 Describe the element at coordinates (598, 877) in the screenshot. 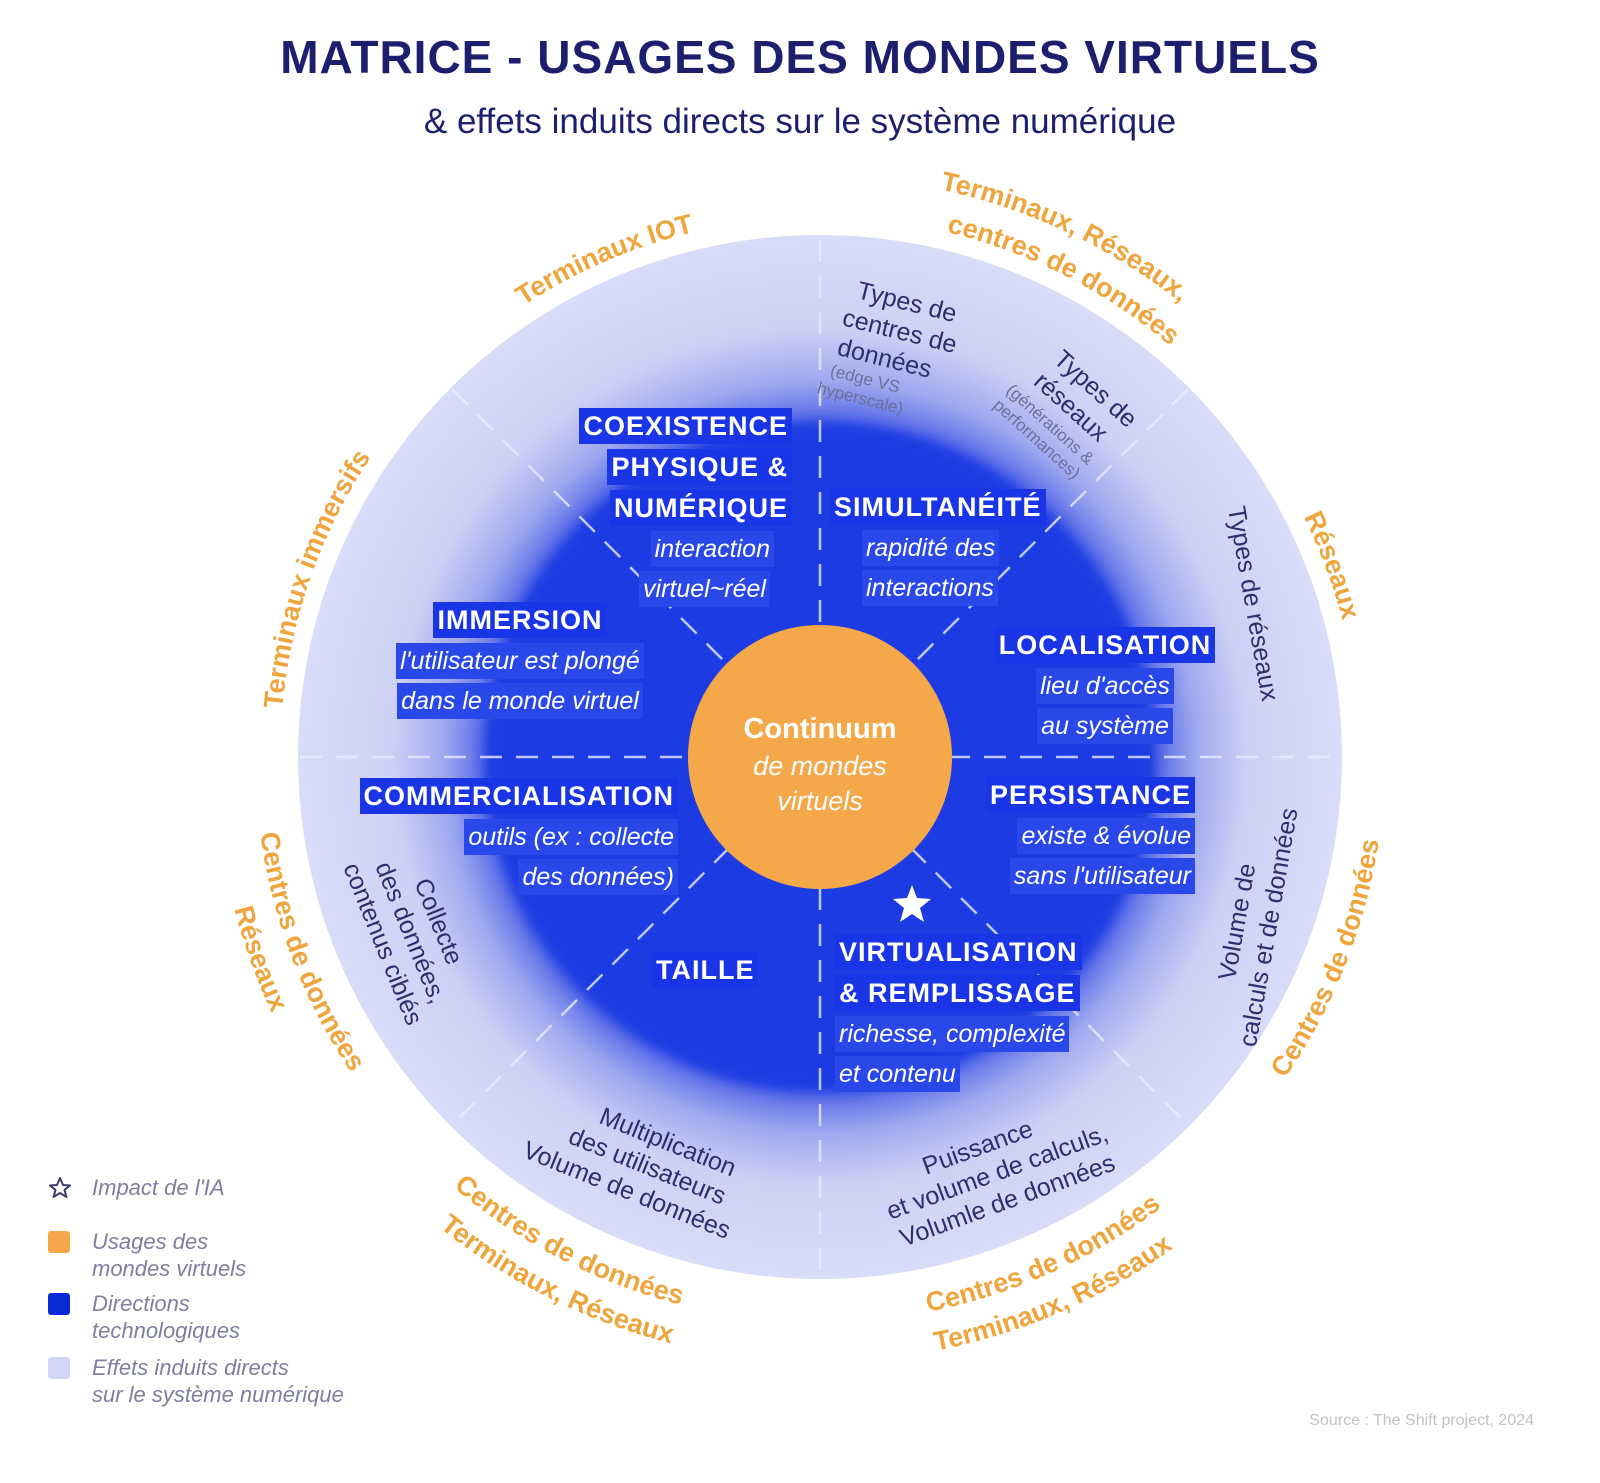

I see `direction-subtitle: des données)` at that location.